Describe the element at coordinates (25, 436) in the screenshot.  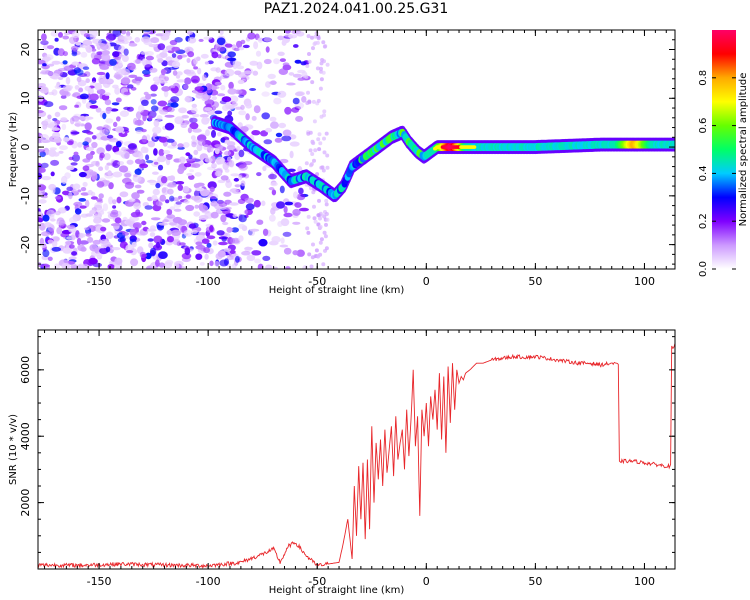
I see `y-tick-label: 4000` at that location.